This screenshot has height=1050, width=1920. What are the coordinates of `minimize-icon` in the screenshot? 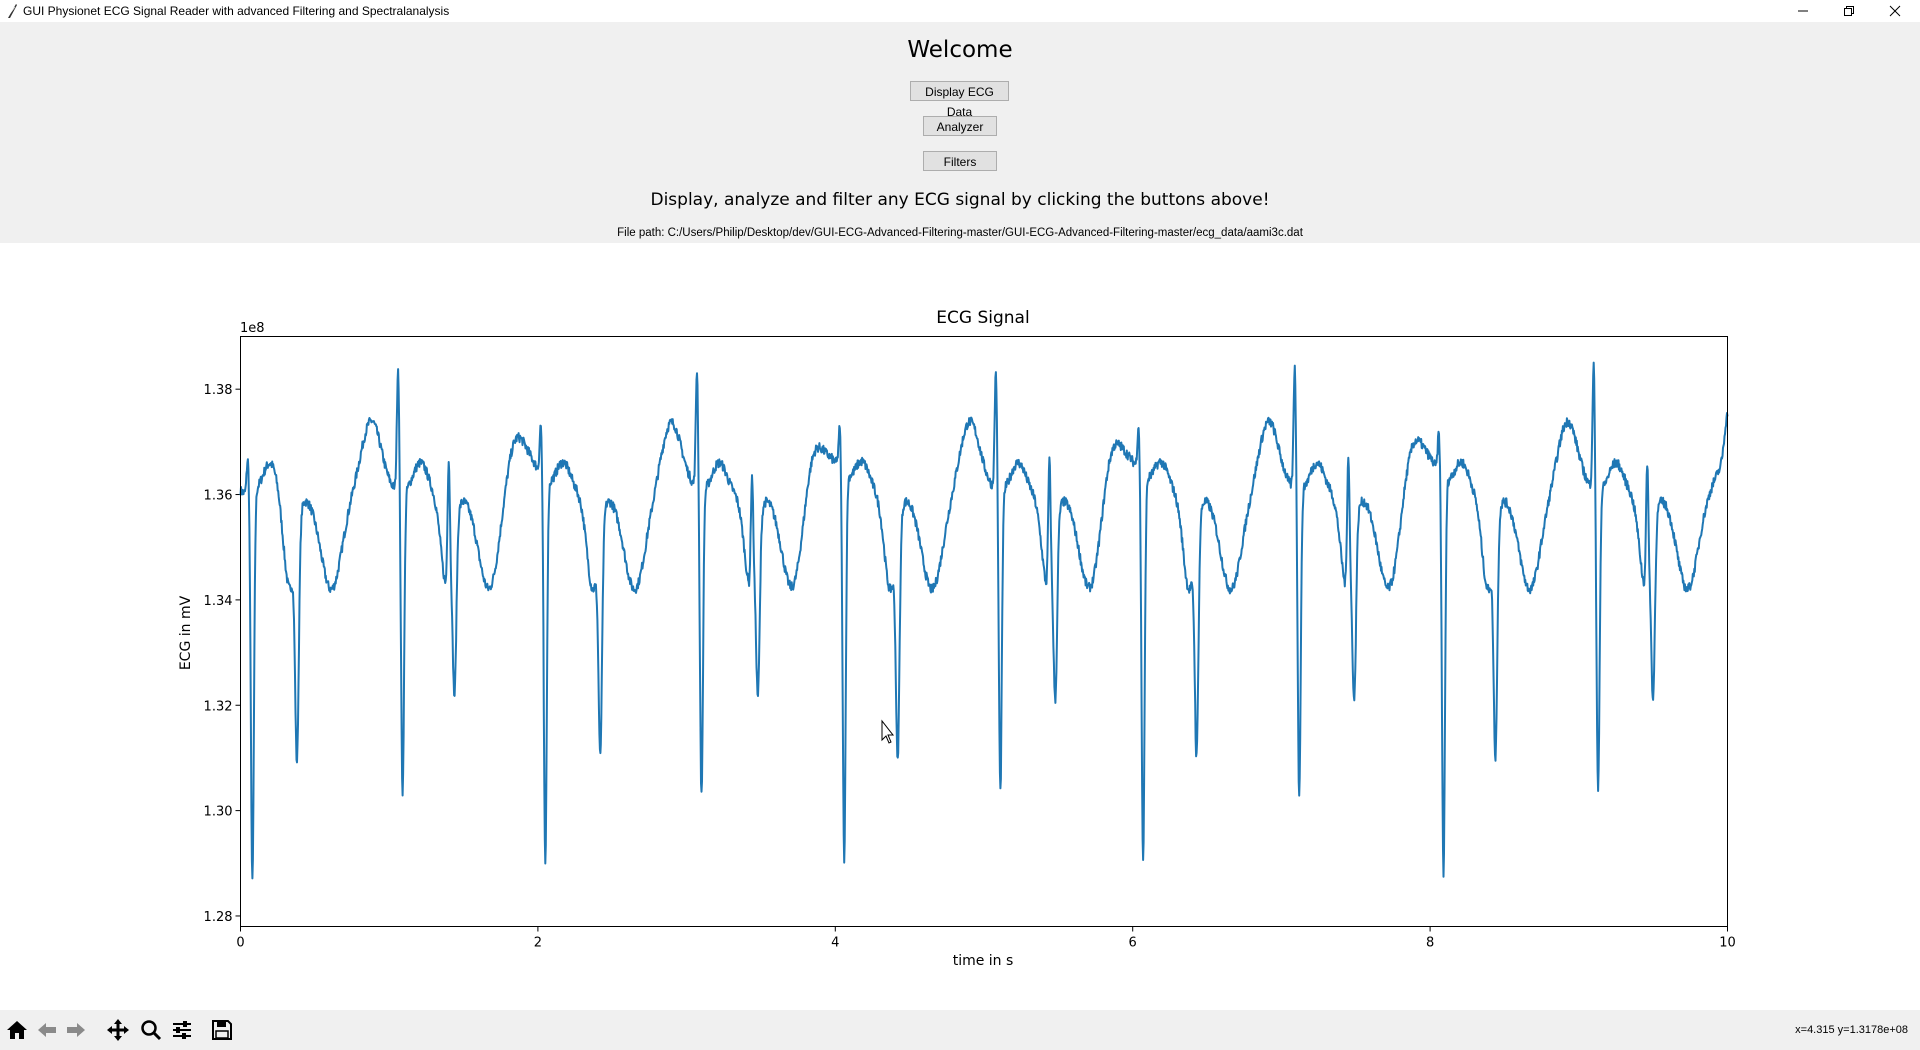 It's located at (1803, 11).